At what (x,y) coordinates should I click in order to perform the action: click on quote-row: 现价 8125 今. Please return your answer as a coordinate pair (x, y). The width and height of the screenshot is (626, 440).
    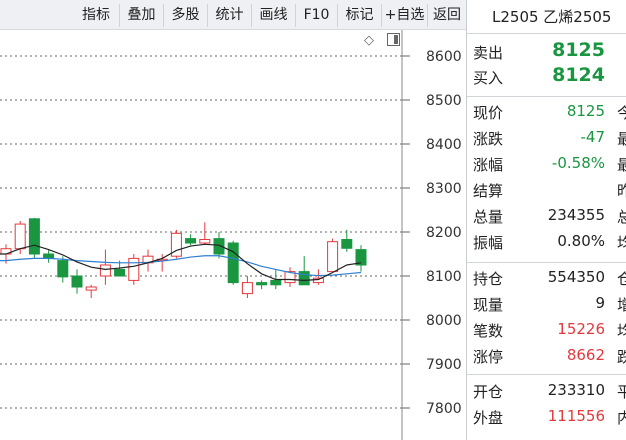
    Looking at the image, I should click on (546, 114).